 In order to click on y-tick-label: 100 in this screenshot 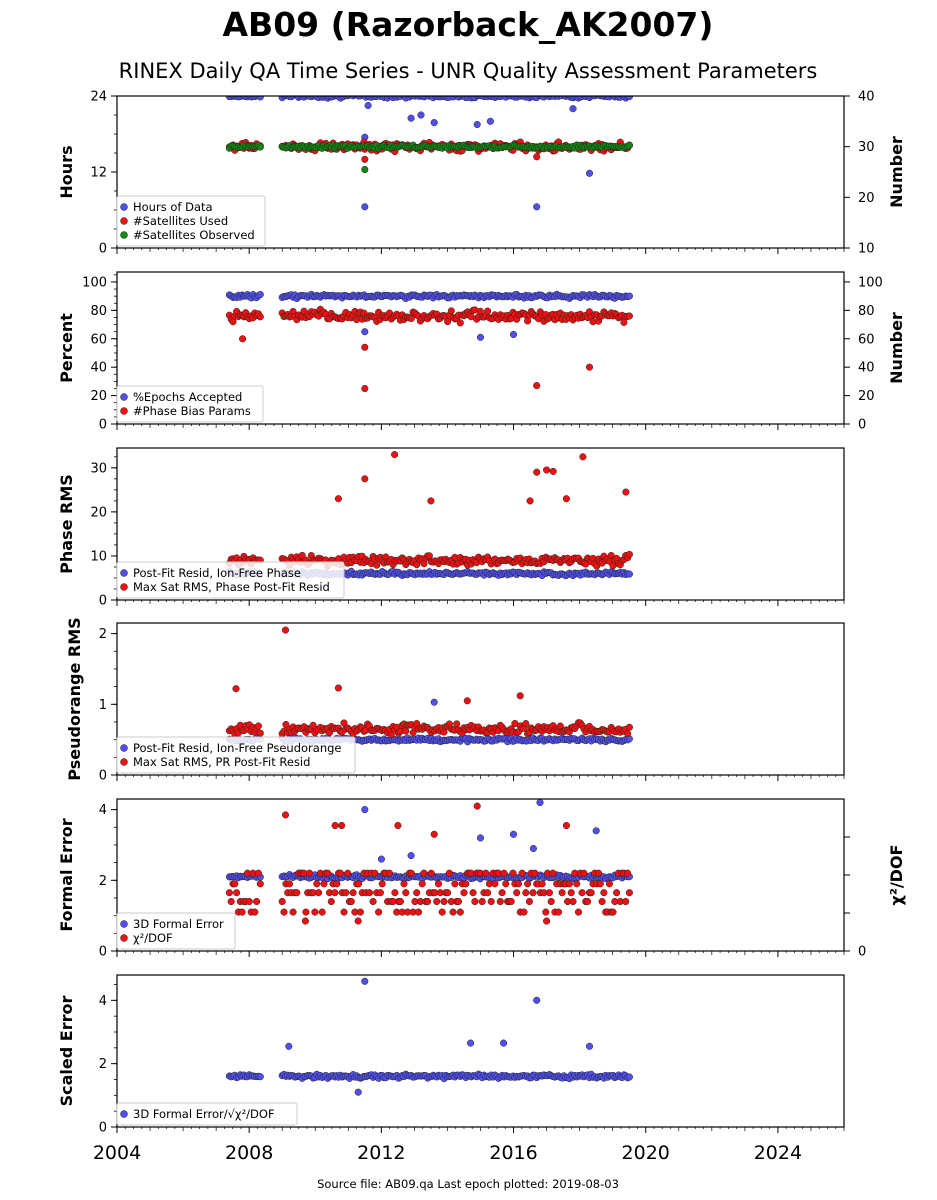, I will do `click(94, 282)`.